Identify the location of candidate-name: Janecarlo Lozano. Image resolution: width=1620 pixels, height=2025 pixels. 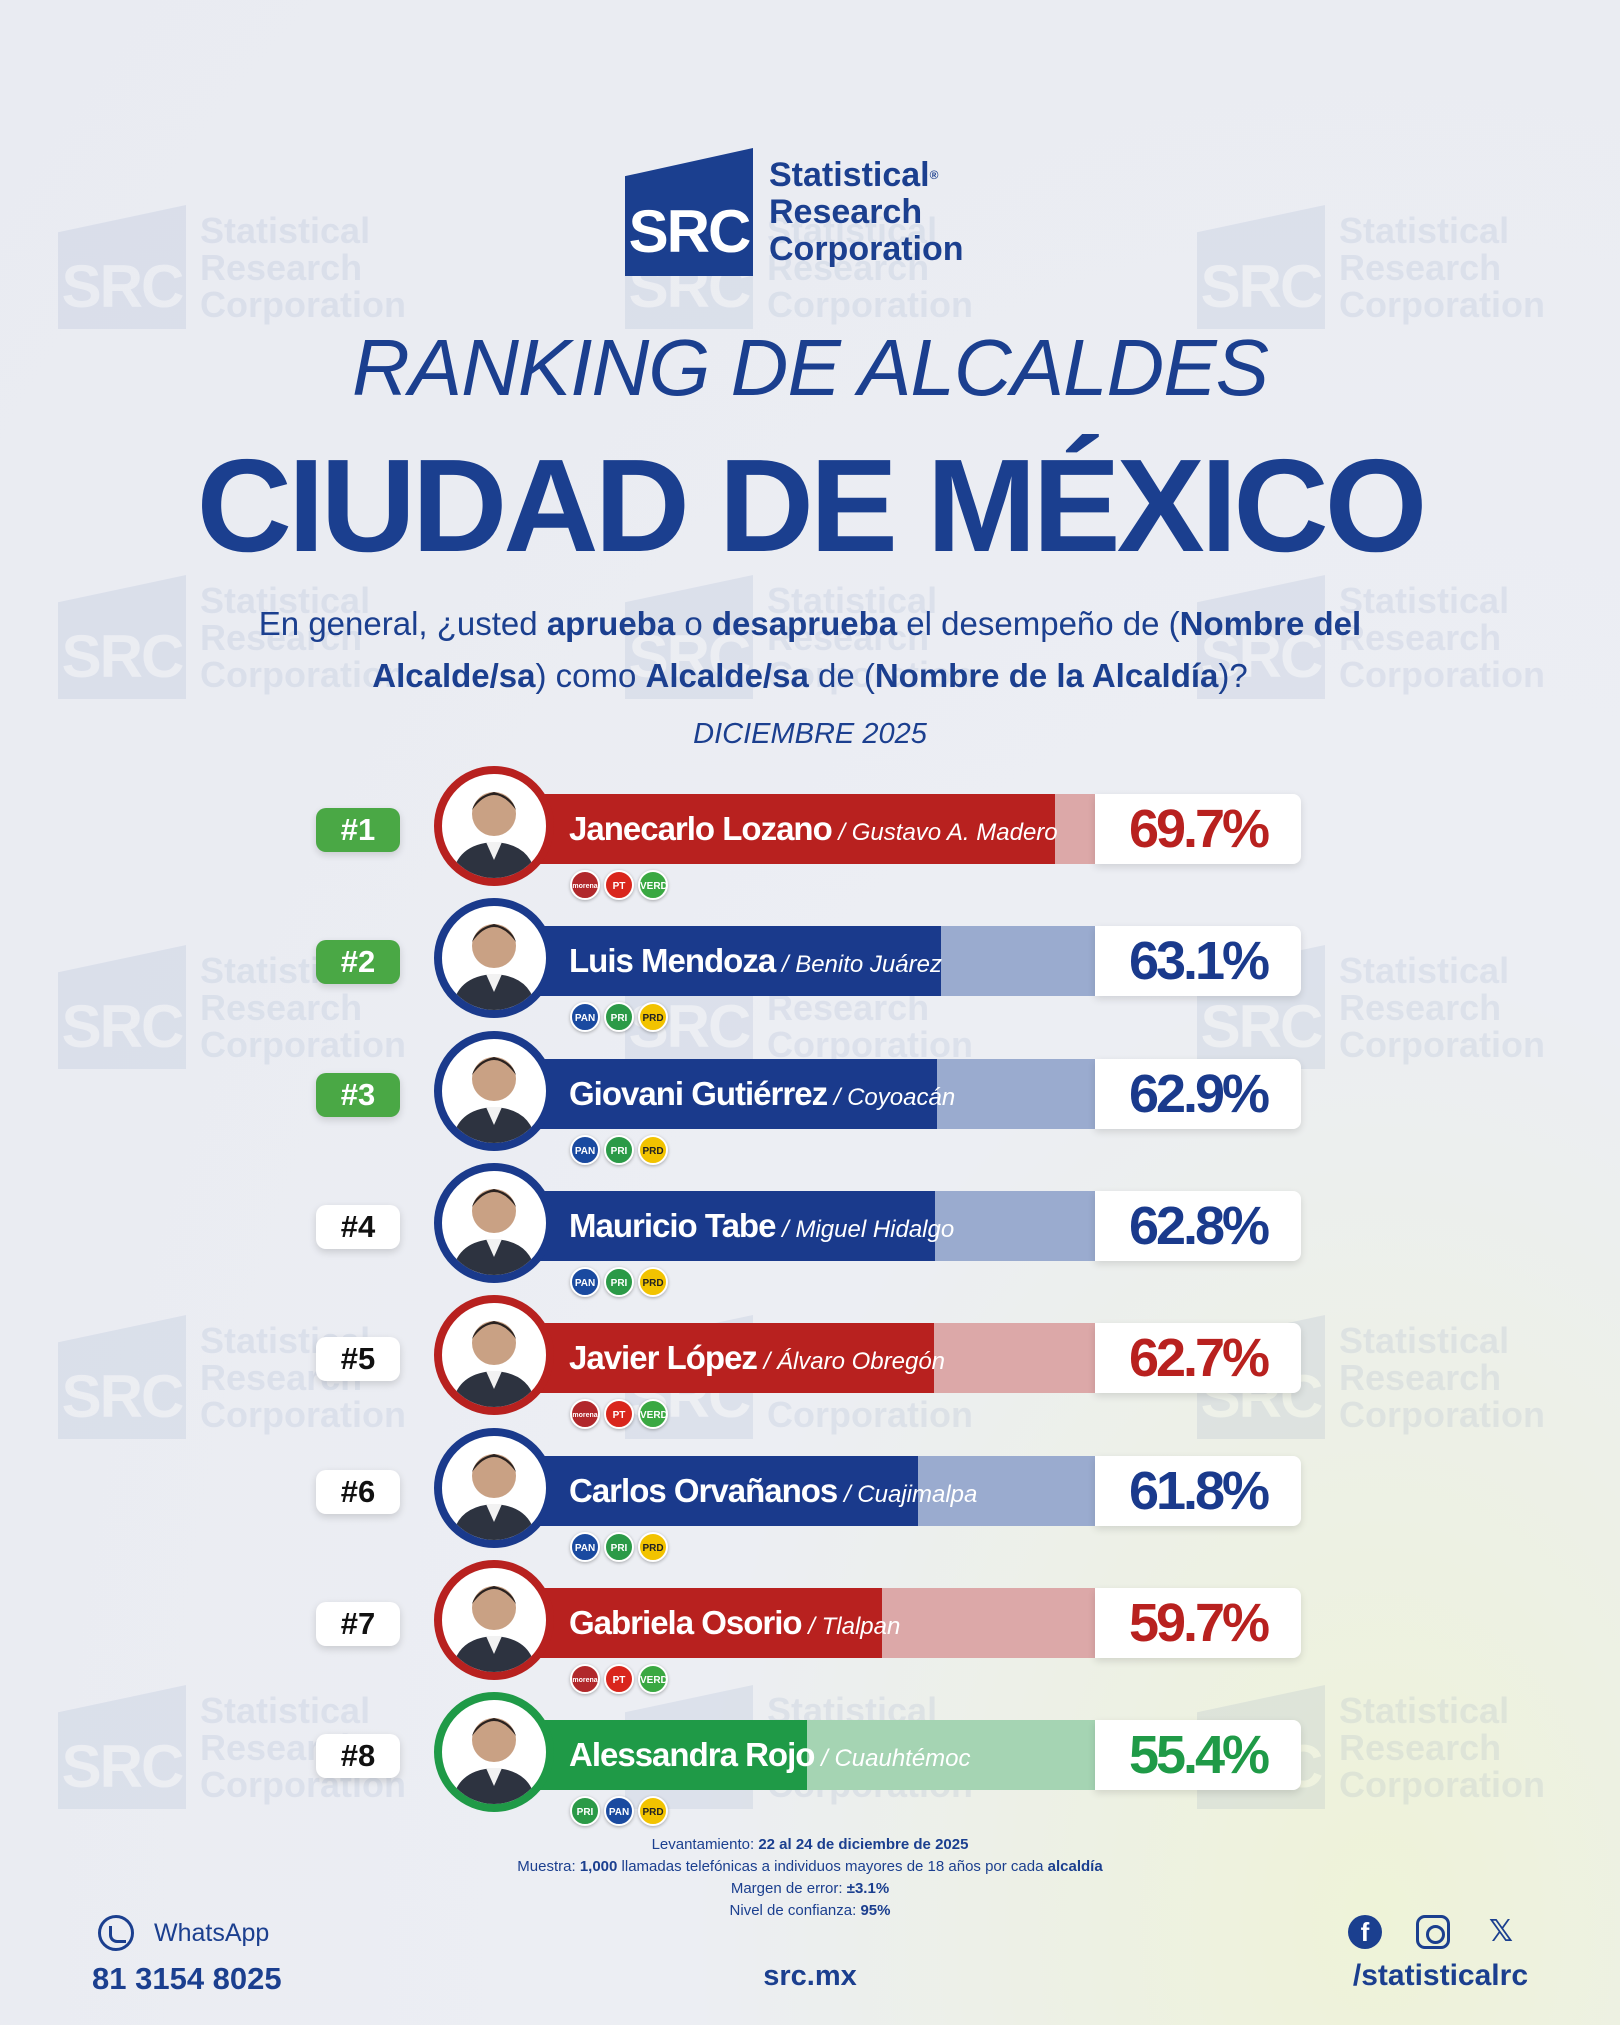
(701, 828).